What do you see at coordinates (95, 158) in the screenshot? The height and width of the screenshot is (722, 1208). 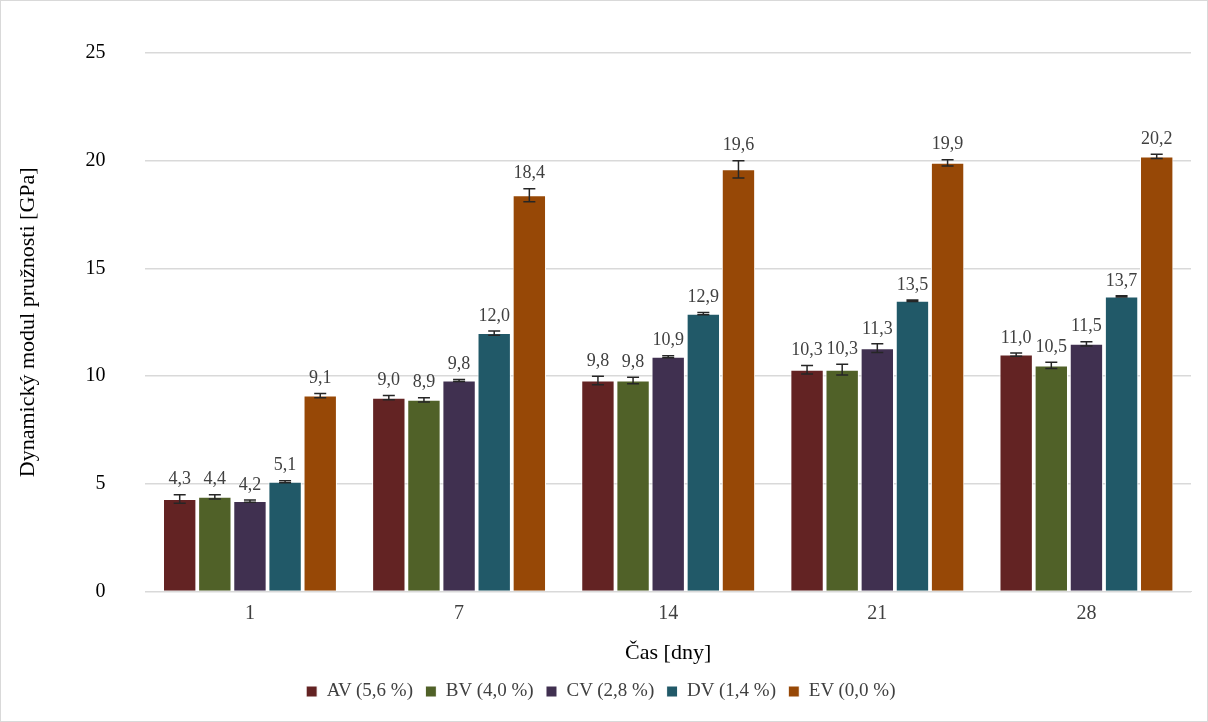 I see `y-tick-label: 20` at bounding box center [95, 158].